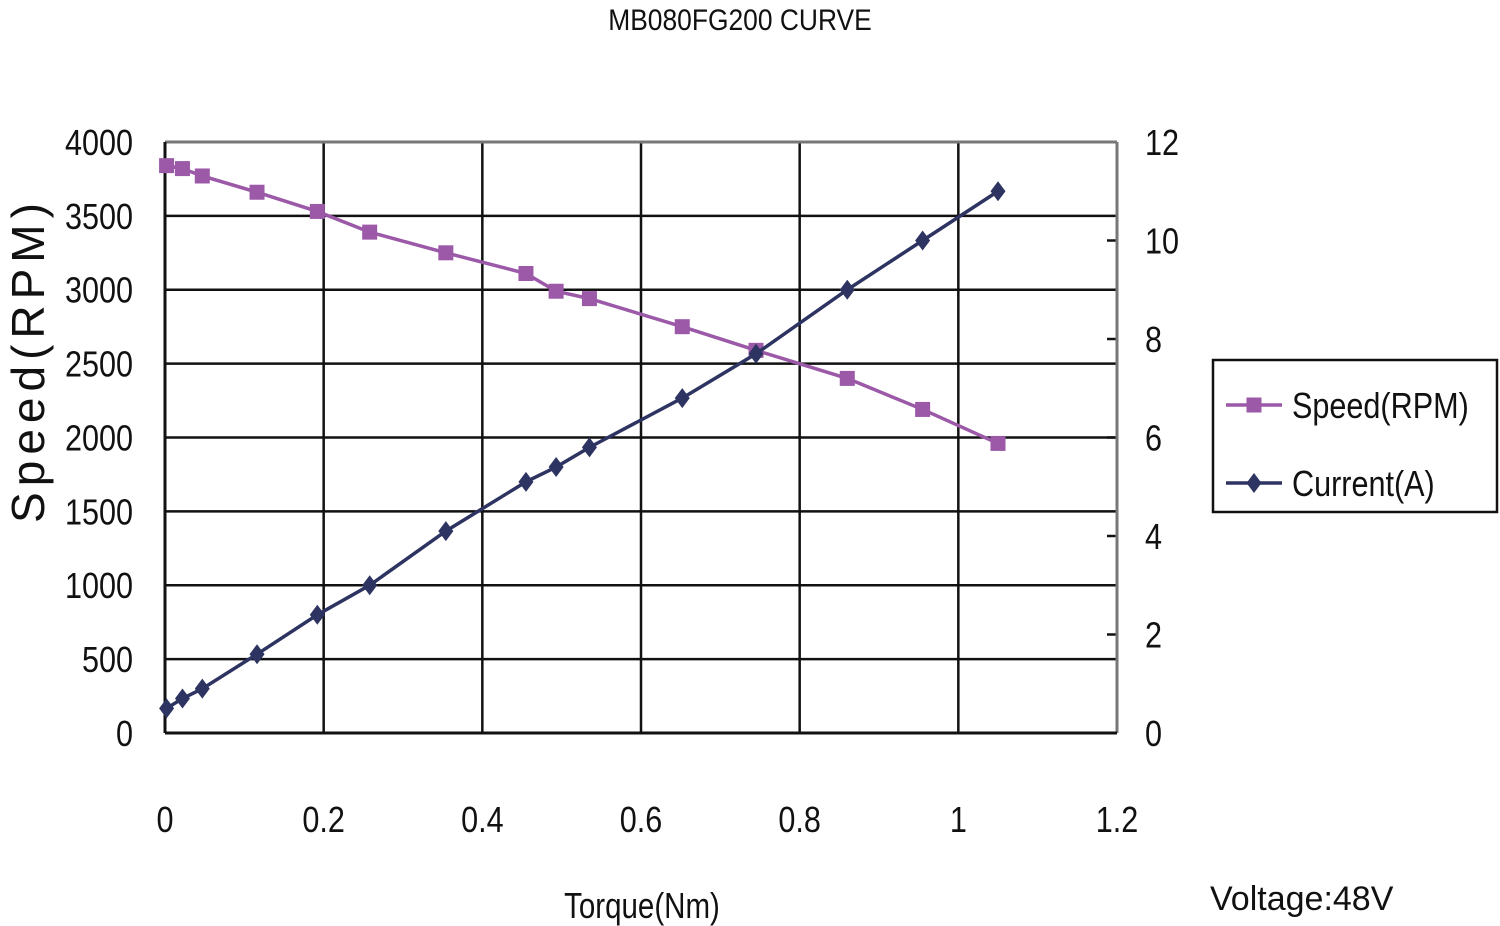 This screenshot has width=1500, height=926. What do you see at coordinates (958, 821) in the screenshot?
I see `x-tick-label: 1` at bounding box center [958, 821].